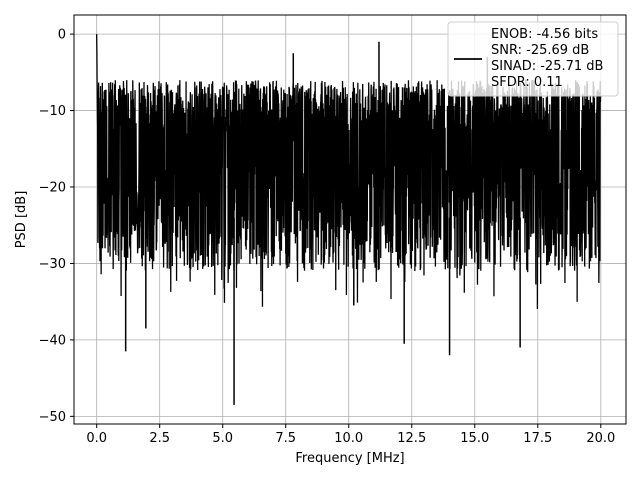 The height and width of the screenshot is (480, 640). Describe the element at coordinates (540, 50) in the screenshot. I see `legend-entry-snr: SNR: -25.69 dB` at that location.